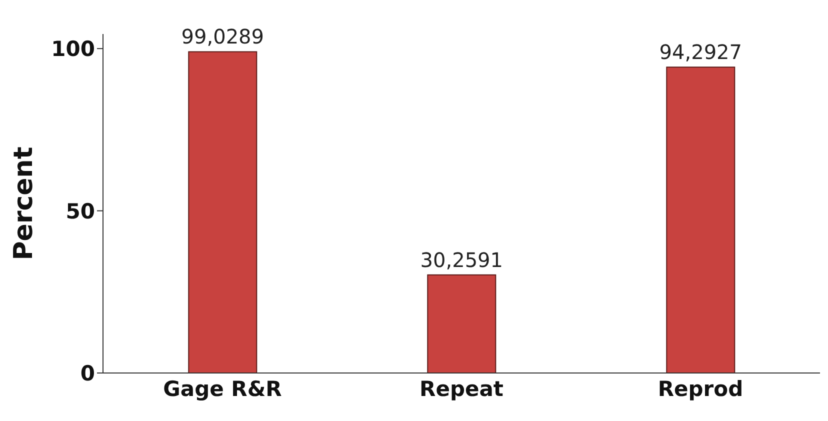 The image size is (828, 421). What do you see at coordinates (462, 260) in the screenshot?
I see `data-label: 30,2591` at bounding box center [462, 260].